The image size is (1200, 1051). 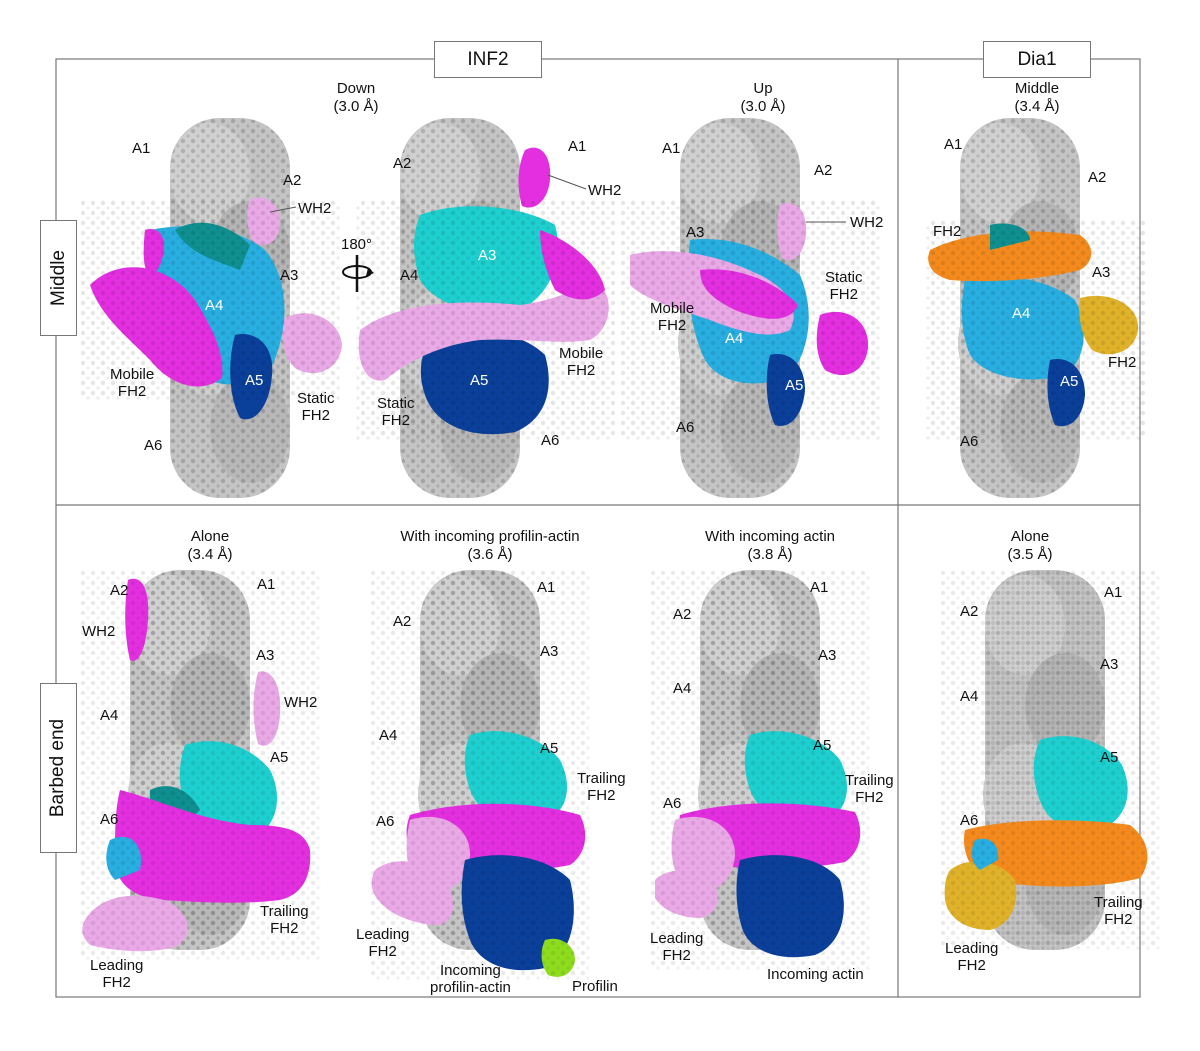 I want to click on rotation-label: 180°, so click(x=357, y=244).